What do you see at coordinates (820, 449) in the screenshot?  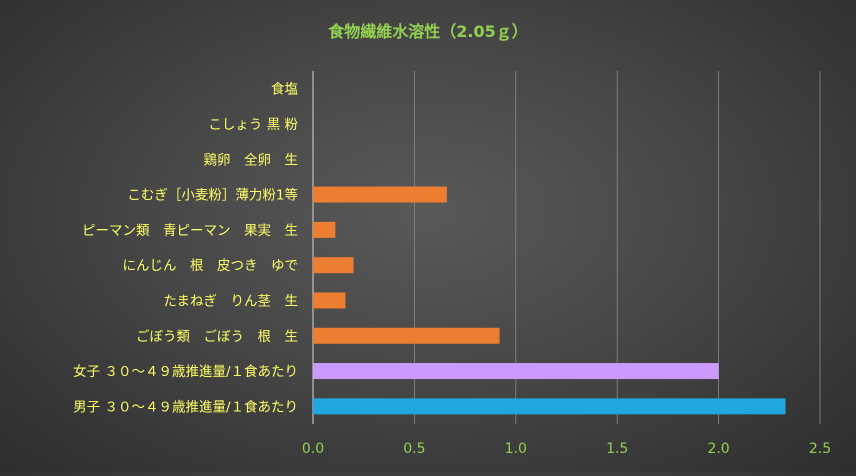 I see `x-tick-label: 2.5` at bounding box center [820, 449].